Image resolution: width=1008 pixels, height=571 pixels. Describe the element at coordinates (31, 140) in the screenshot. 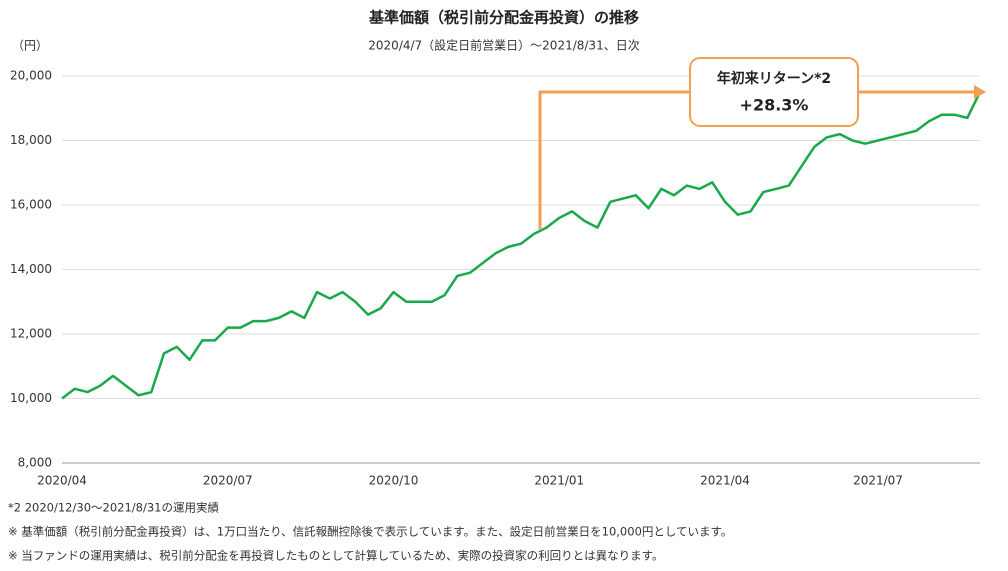

I see `y-tick-label: 18,000` at that location.